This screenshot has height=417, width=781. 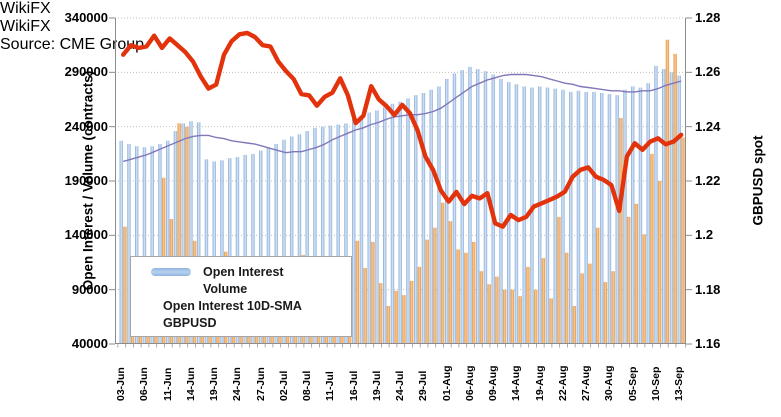 I want to click on x-axis-date-label: 05-Sep, so click(x=632, y=383).